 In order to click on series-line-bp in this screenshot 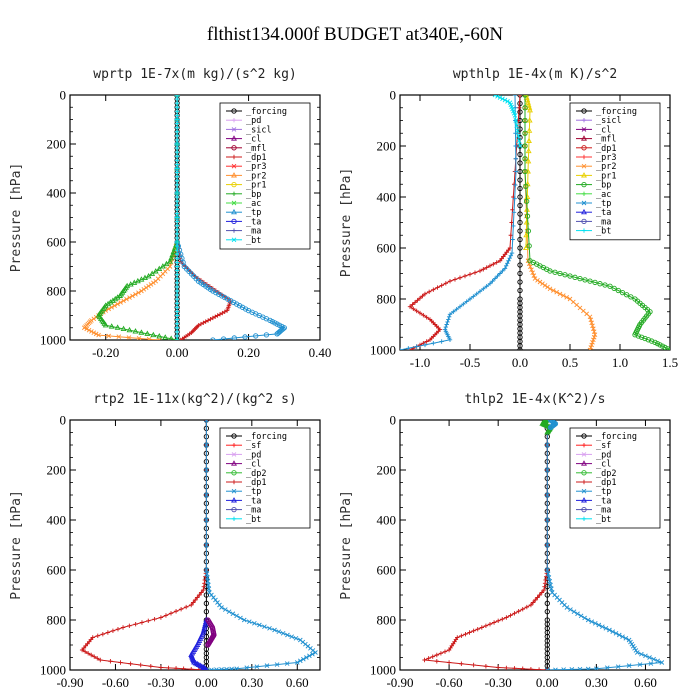, I will do `click(597, 222)`.